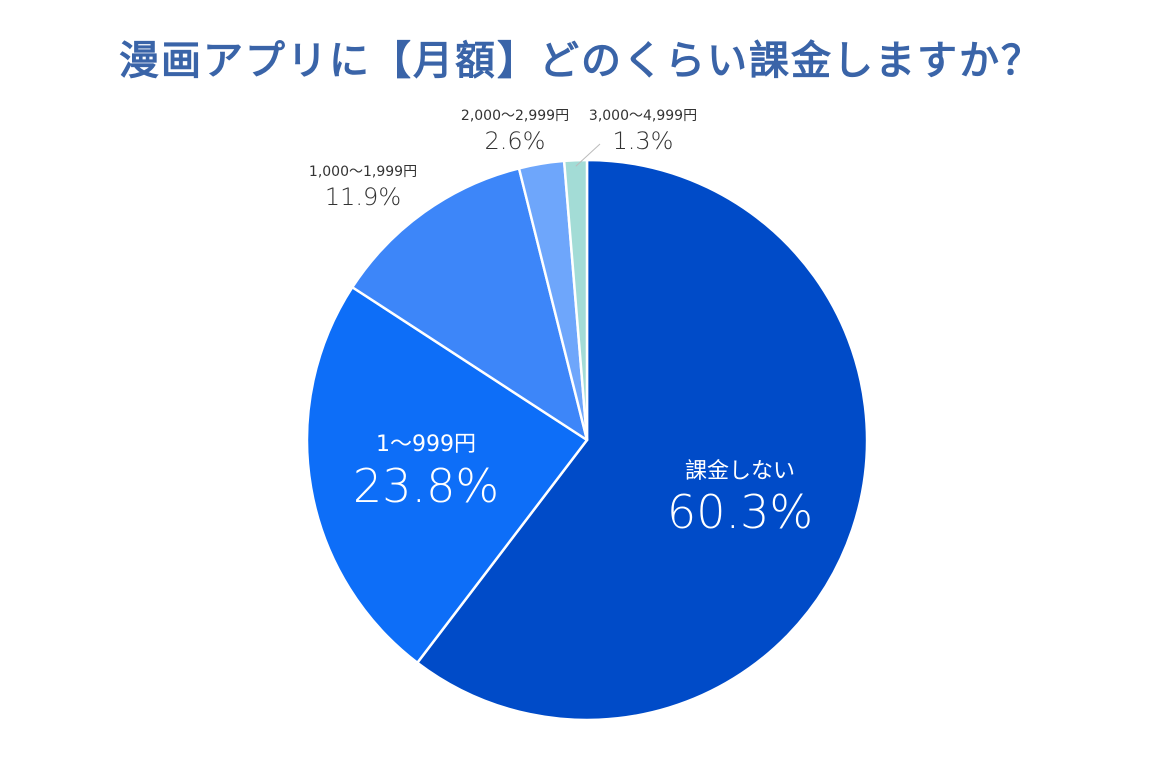  I want to click on slice-value-1: 60.3%, so click(740, 512).